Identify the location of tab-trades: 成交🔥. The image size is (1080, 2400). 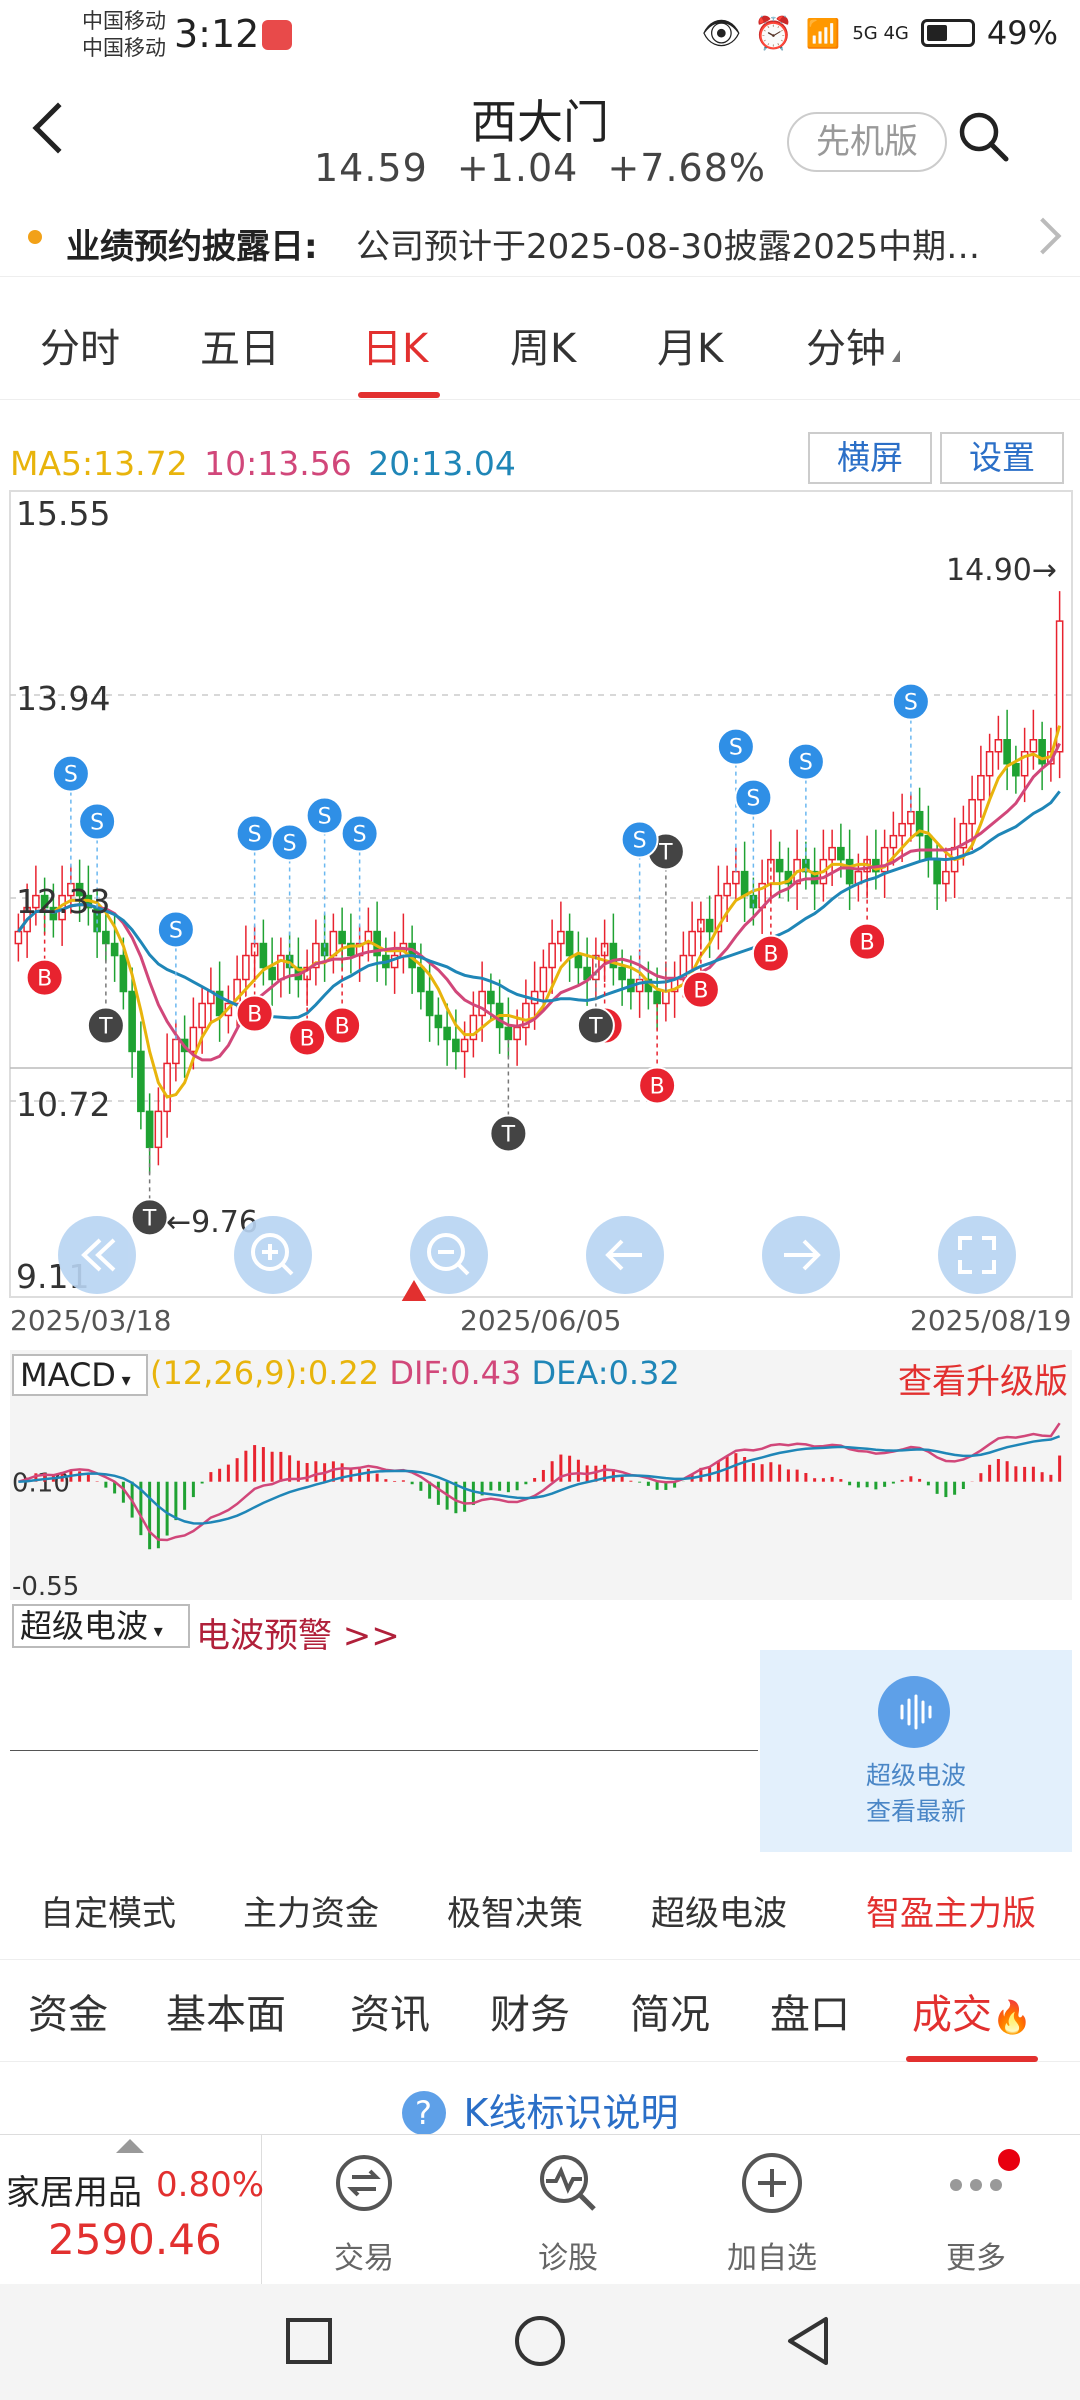
(972, 2011).